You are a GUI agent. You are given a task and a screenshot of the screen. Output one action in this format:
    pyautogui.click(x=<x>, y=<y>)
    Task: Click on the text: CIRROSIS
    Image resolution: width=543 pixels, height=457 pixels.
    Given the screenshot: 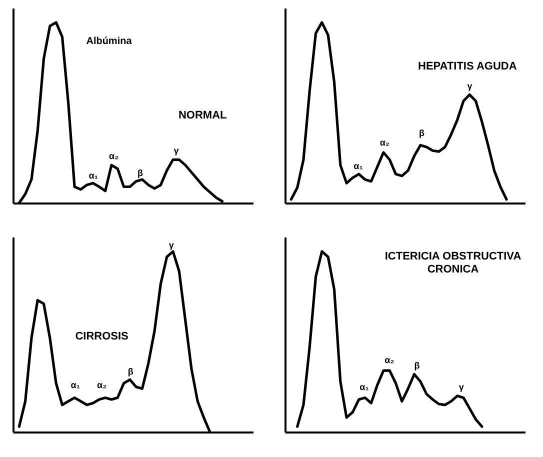 What is the action you would take?
    pyautogui.click(x=101, y=336)
    